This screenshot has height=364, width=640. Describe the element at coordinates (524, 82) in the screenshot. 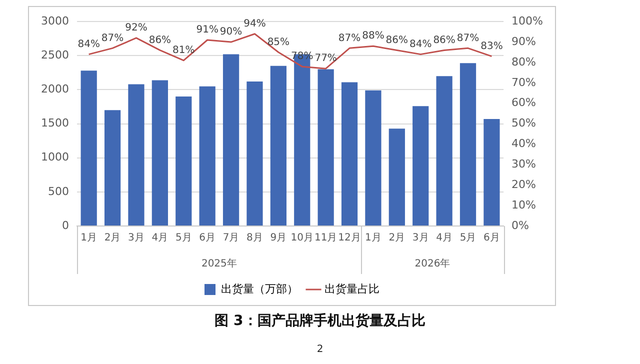

I see `y2-tick-label: 70%` at that location.